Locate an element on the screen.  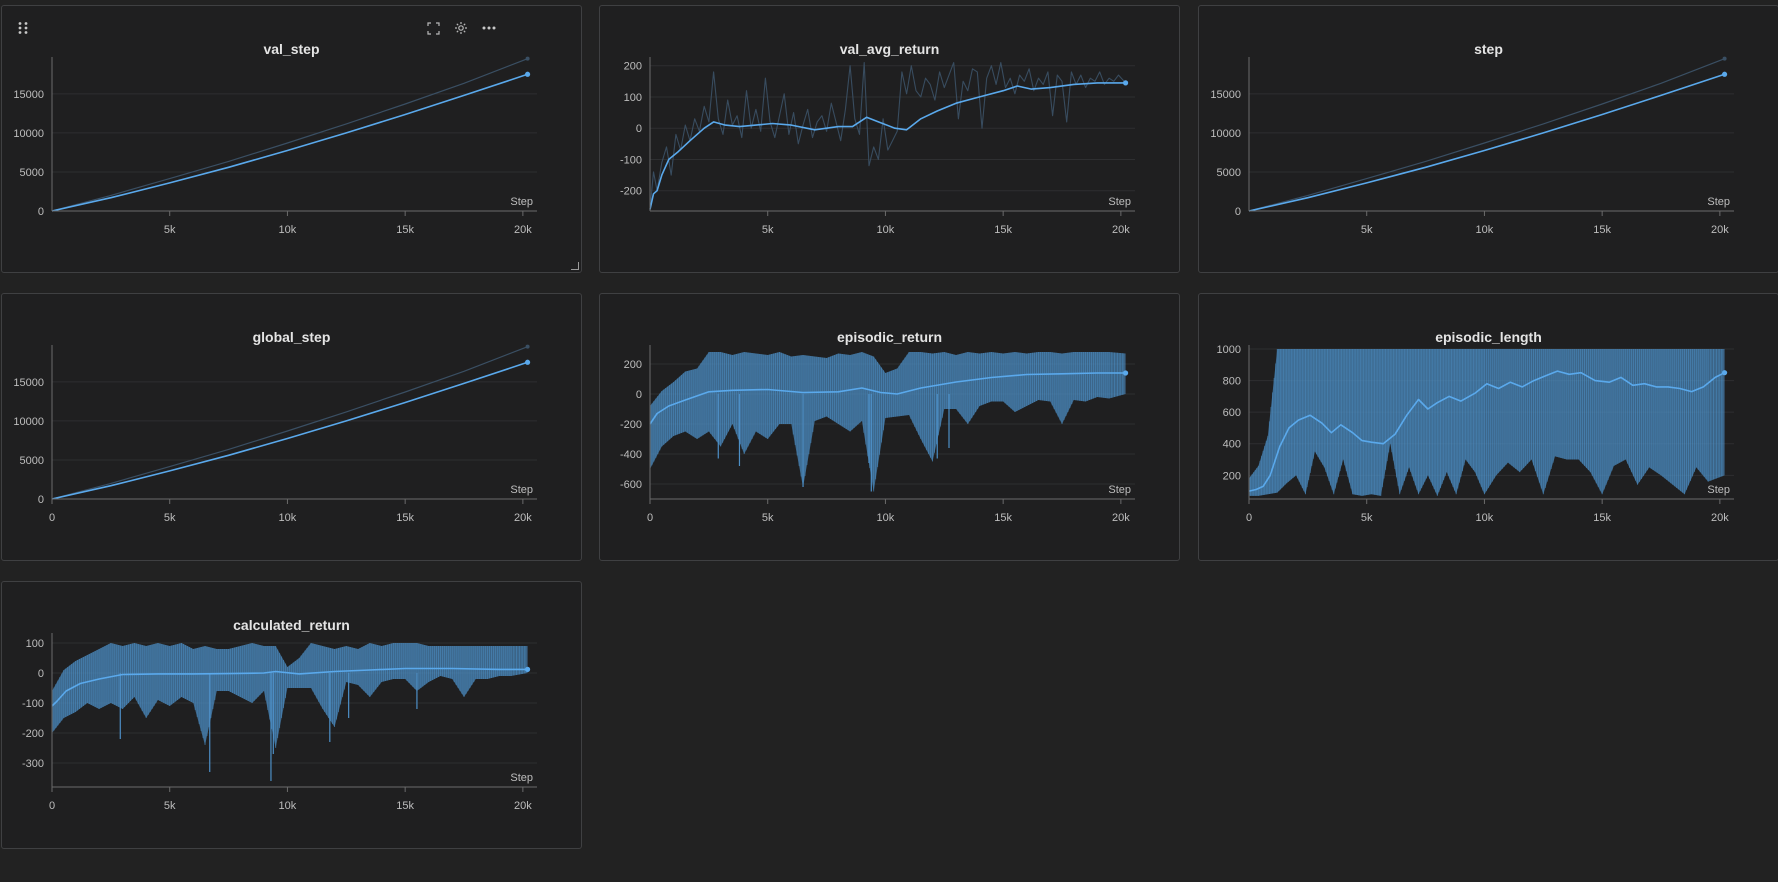
y-tick-label: -200 is located at coordinates (33, 734).